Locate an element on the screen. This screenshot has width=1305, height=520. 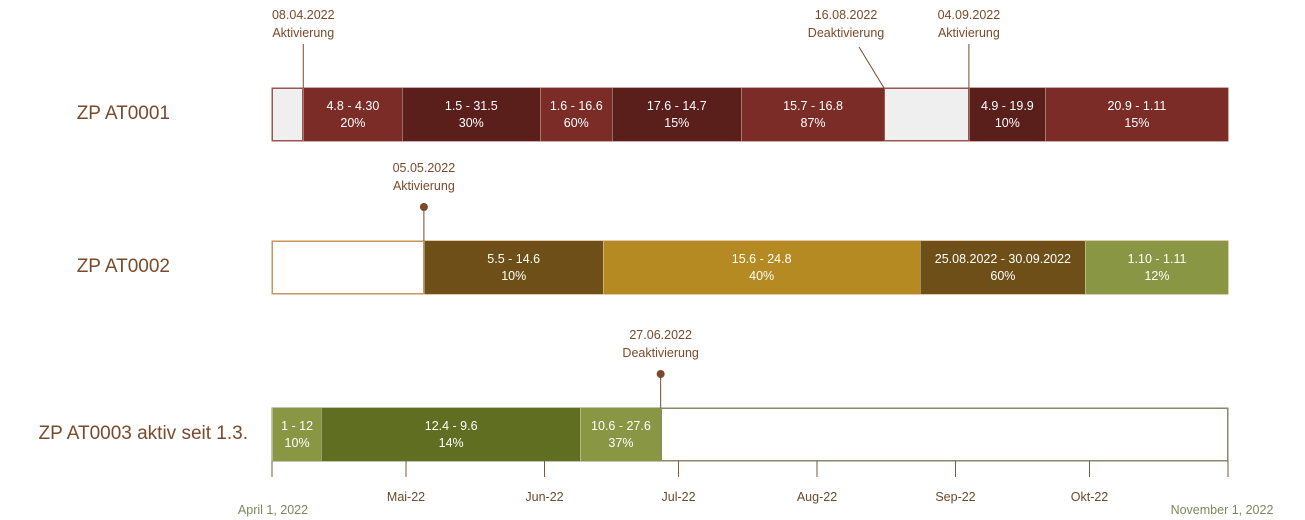
segment-period-label: 17.6 - 14.7 is located at coordinates (676, 105).